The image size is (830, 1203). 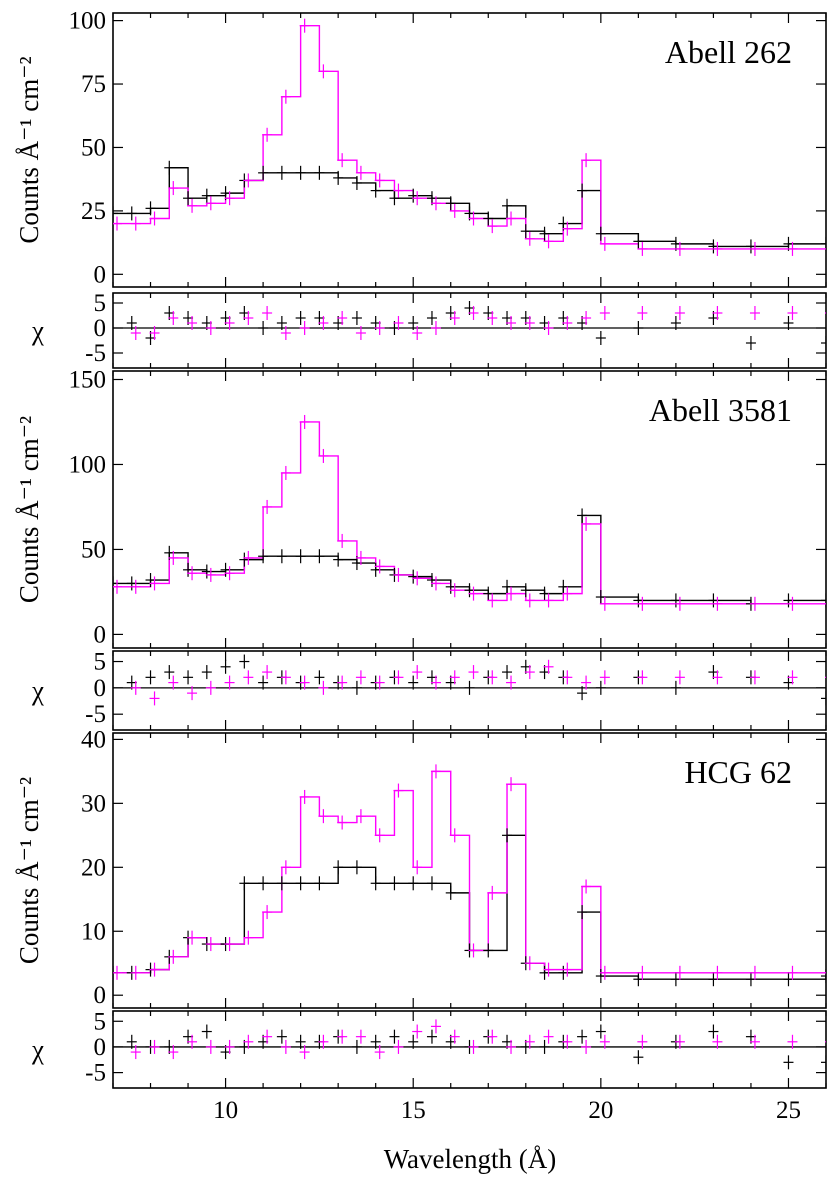 What do you see at coordinates (100, 303) in the screenshot?
I see `y-tick-label: 5` at bounding box center [100, 303].